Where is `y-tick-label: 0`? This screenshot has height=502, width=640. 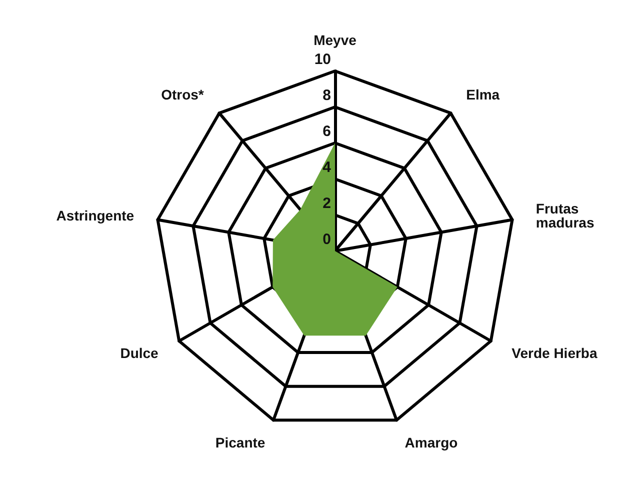
y-tick-label: 0 is located at coordinates (326, 239).